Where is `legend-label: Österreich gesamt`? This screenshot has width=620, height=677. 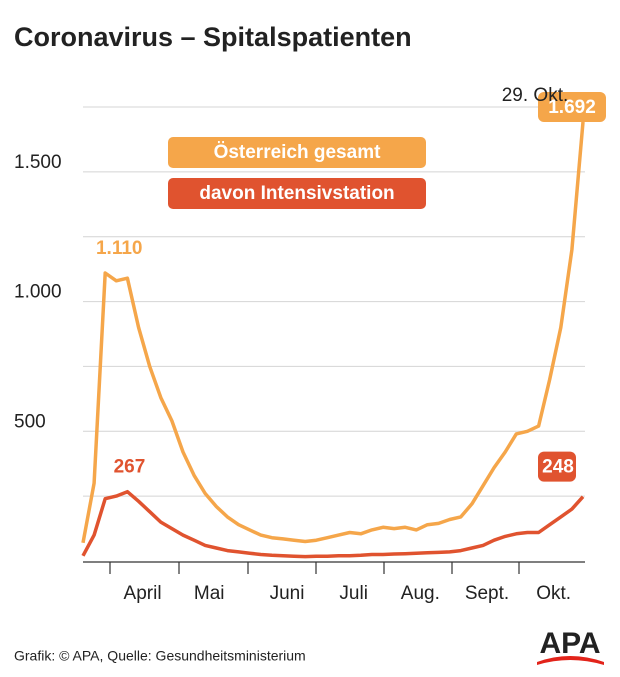
legend-label: Österreich gesamt is located at coordinates (298, 152).